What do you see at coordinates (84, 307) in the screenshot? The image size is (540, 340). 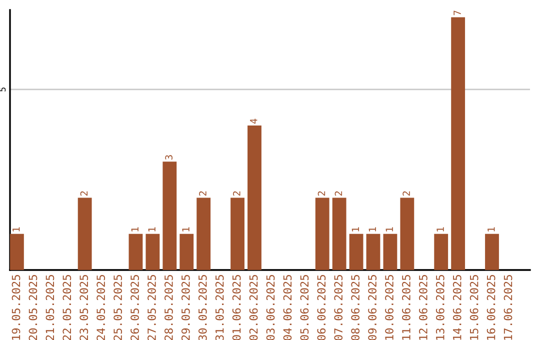 I see `x-tick-label: 23.05.2025` at bounding box center [84, 307].